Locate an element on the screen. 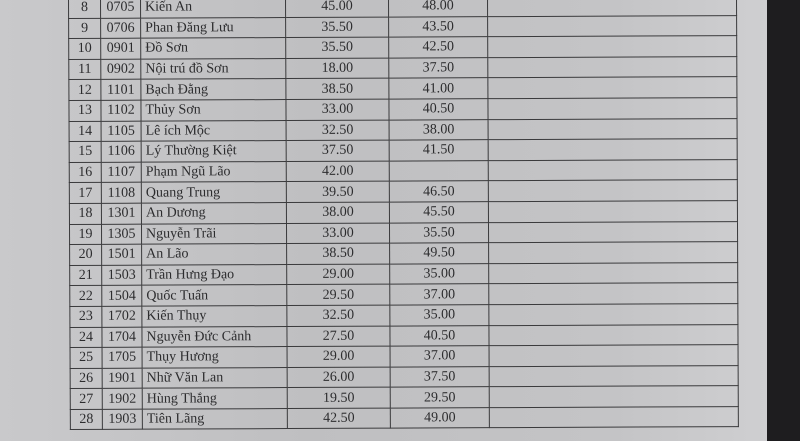 Image resolution: width=800 pixels, height=441 pixels. row-number: 14 is located at coordinates (85, 131).